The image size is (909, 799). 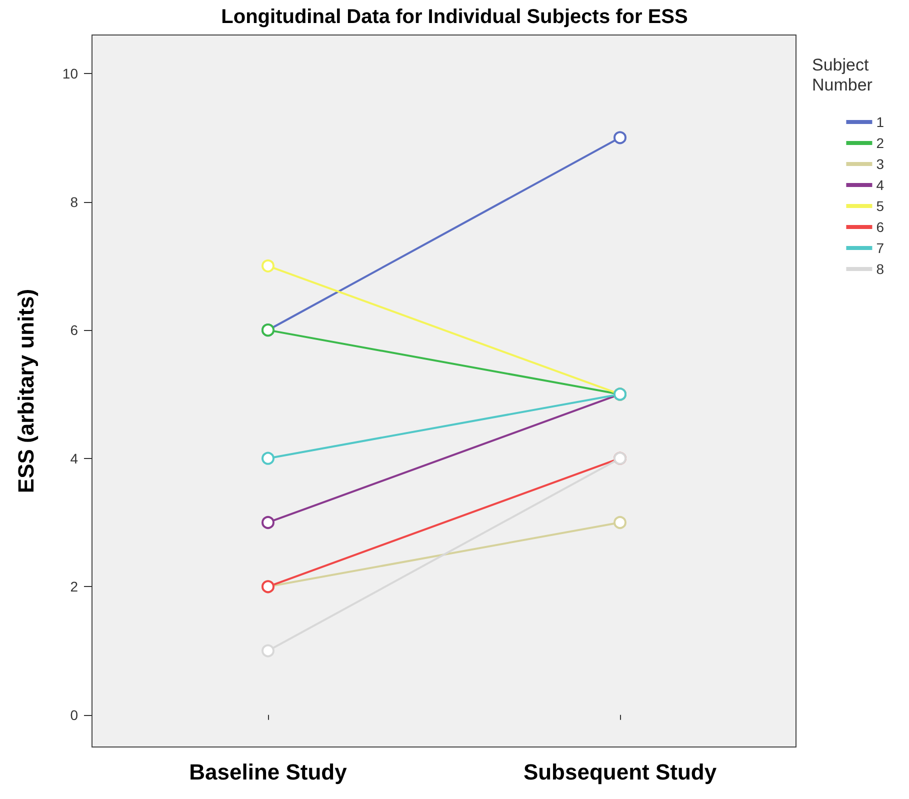 I want to click on legend-label: 7, so click(x=880, y=248).